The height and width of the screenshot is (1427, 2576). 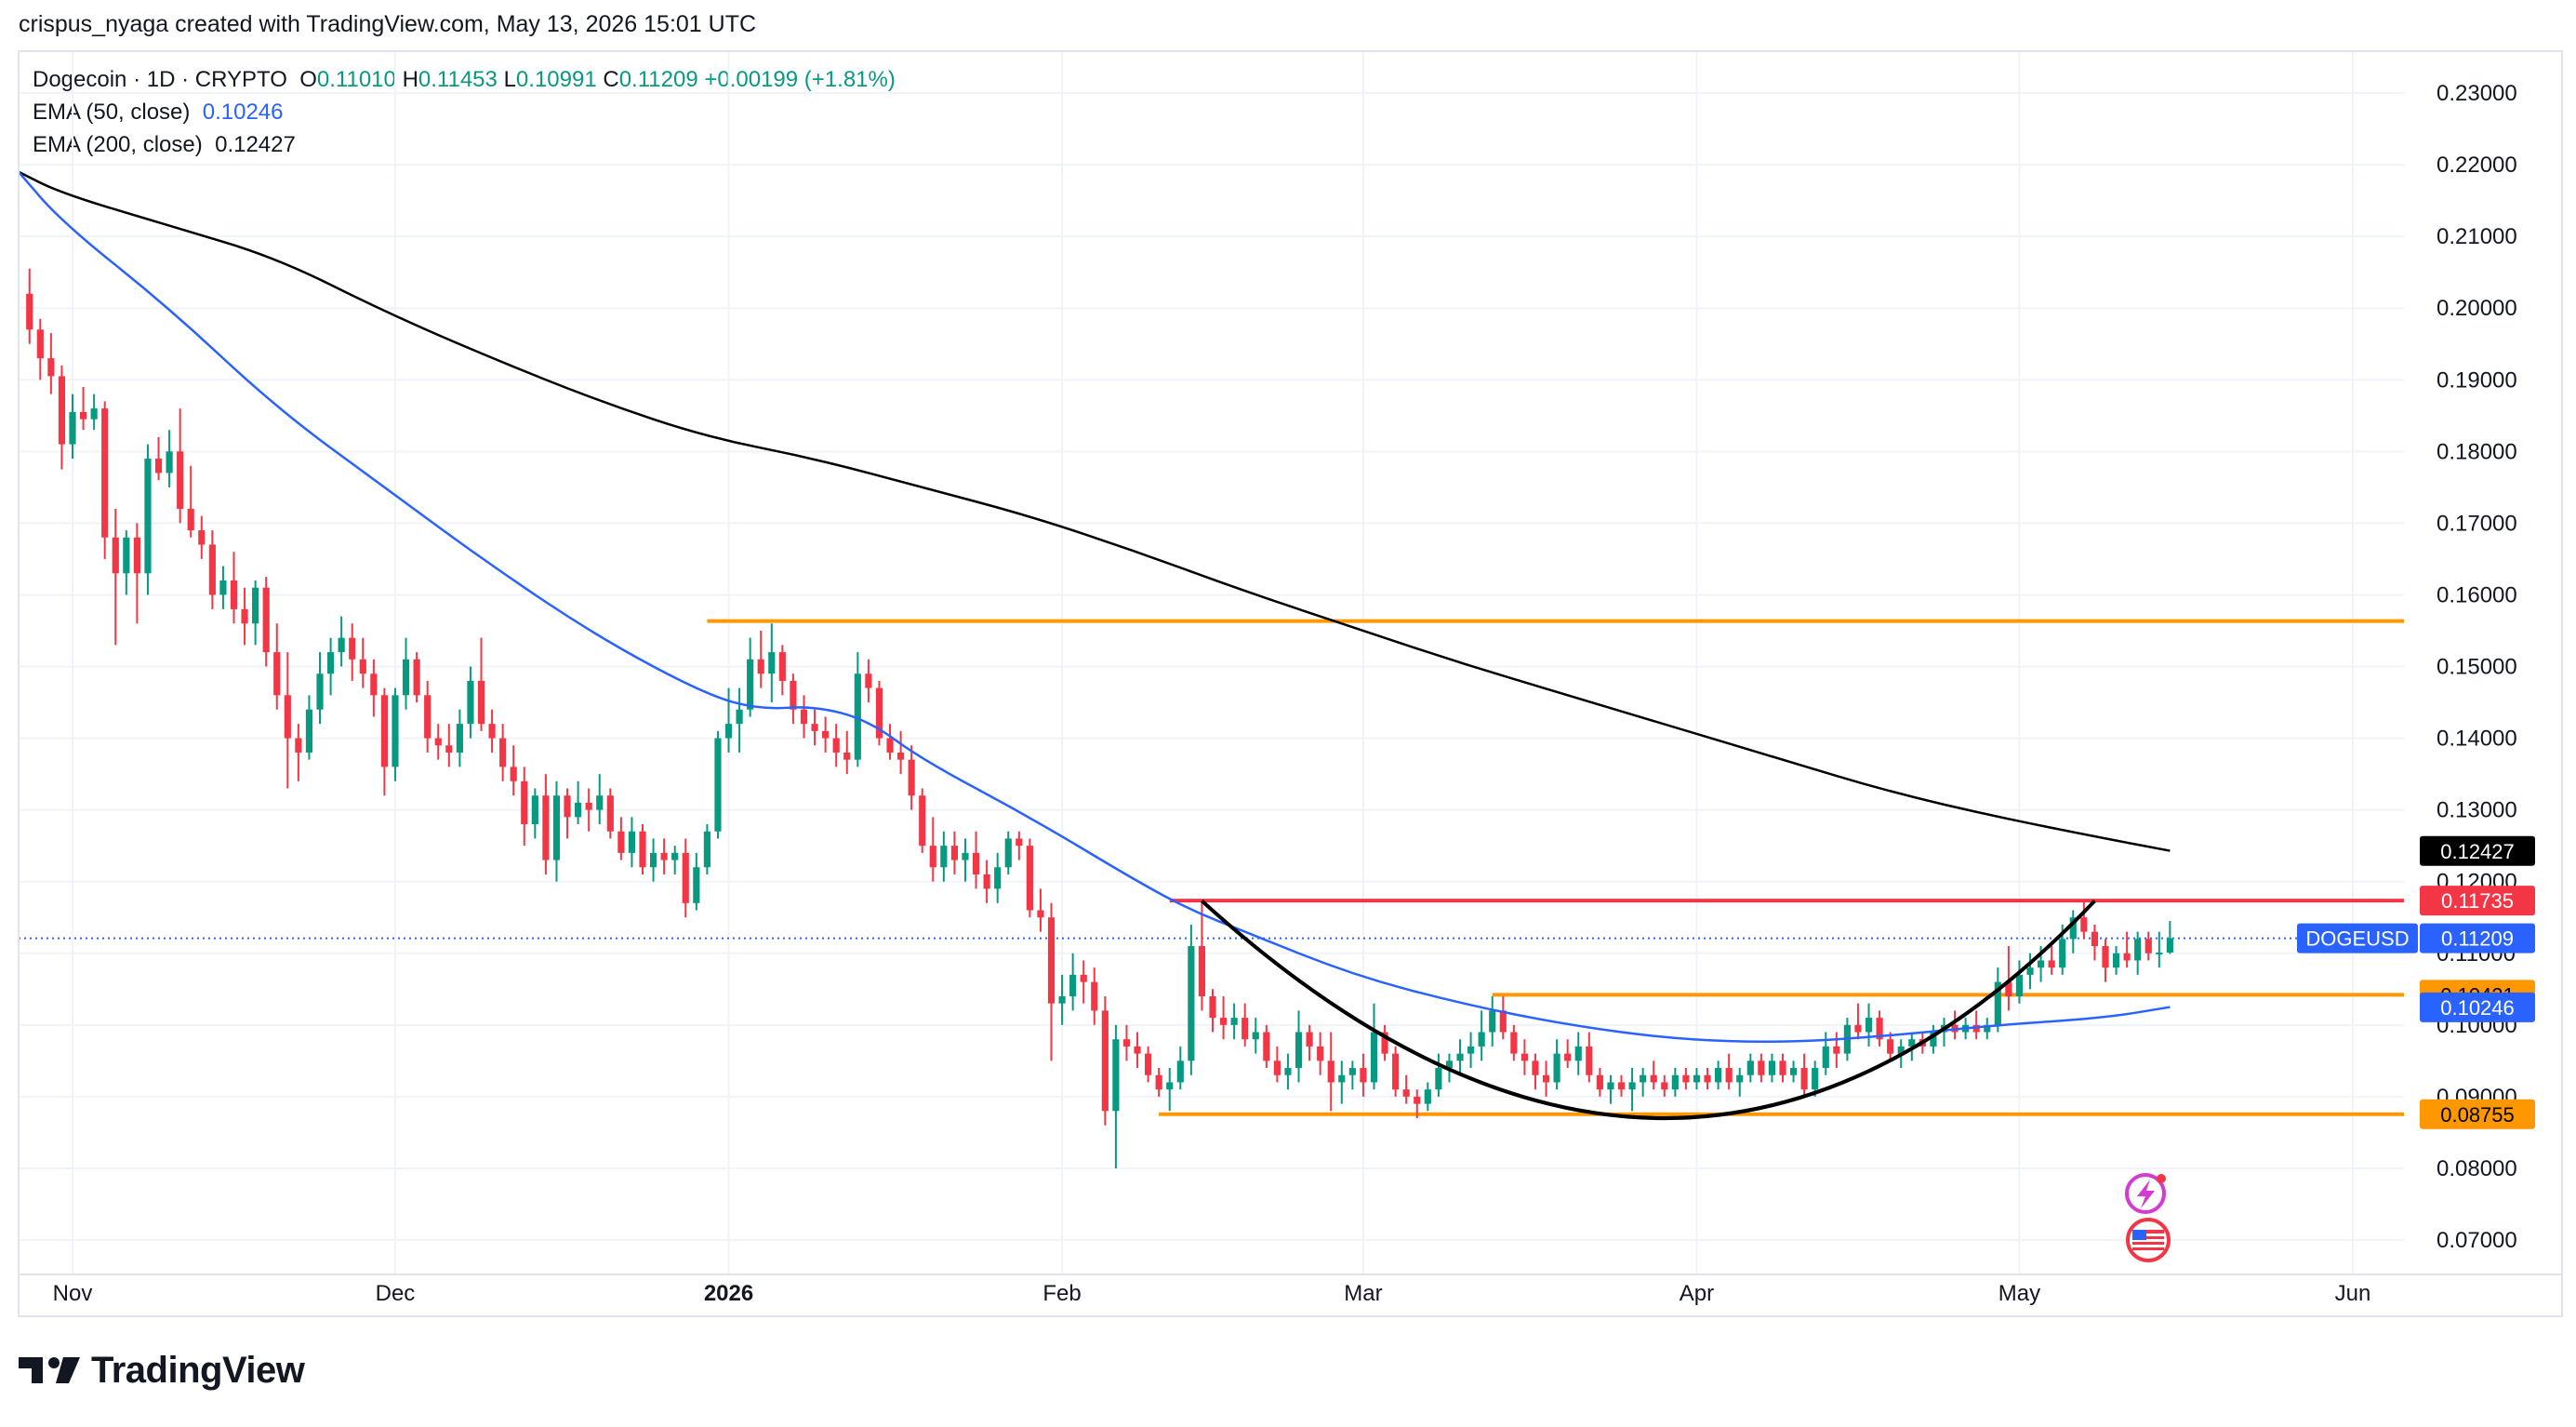 What do you see at coordinates (160, 79) in the screenshot?
I see `legend-symbol: Dogecoin · 1D · CRYPTO` at bounding box center [160, 79].